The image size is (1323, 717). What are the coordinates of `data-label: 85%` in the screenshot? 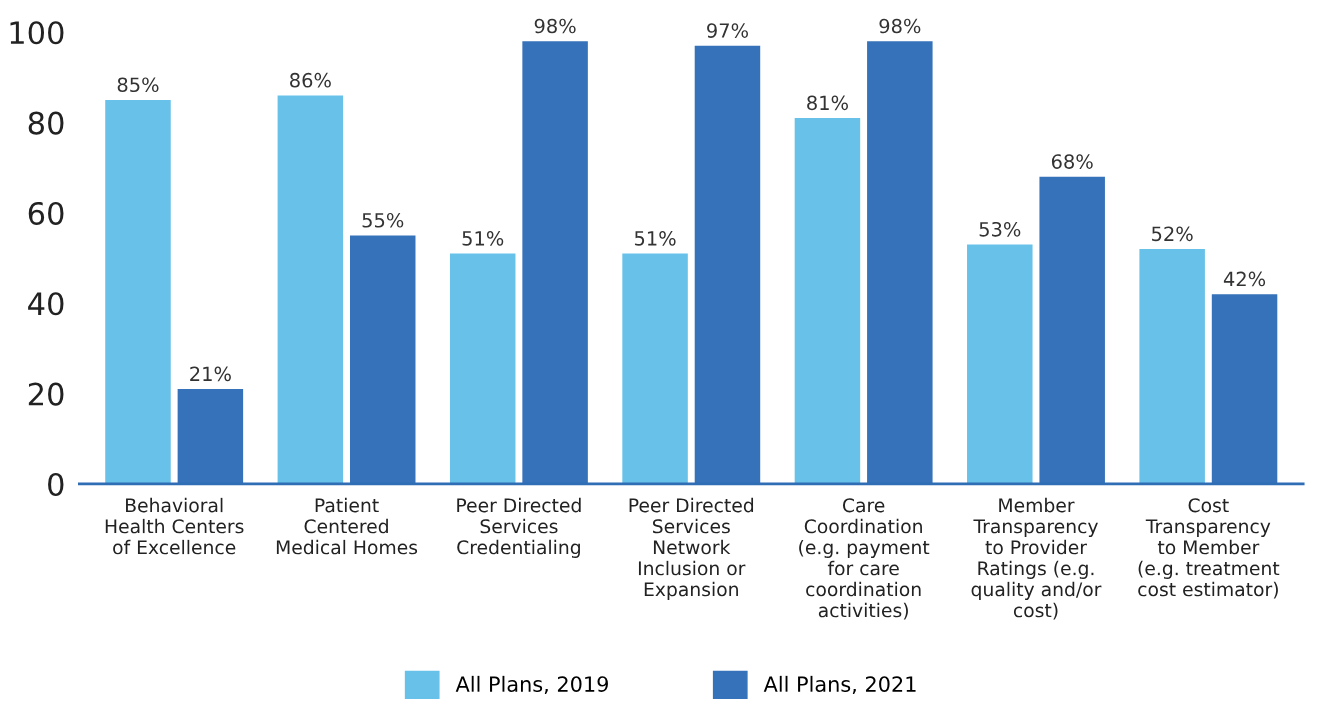 It's located at (138, 85).